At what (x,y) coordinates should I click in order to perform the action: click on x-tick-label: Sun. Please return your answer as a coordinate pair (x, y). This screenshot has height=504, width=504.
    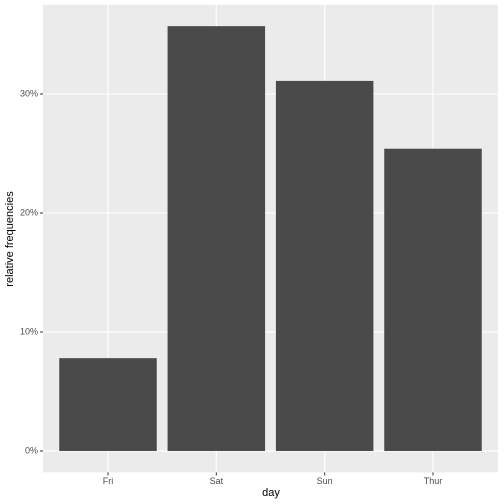
    Looking at the image, I should click on (325, 481).